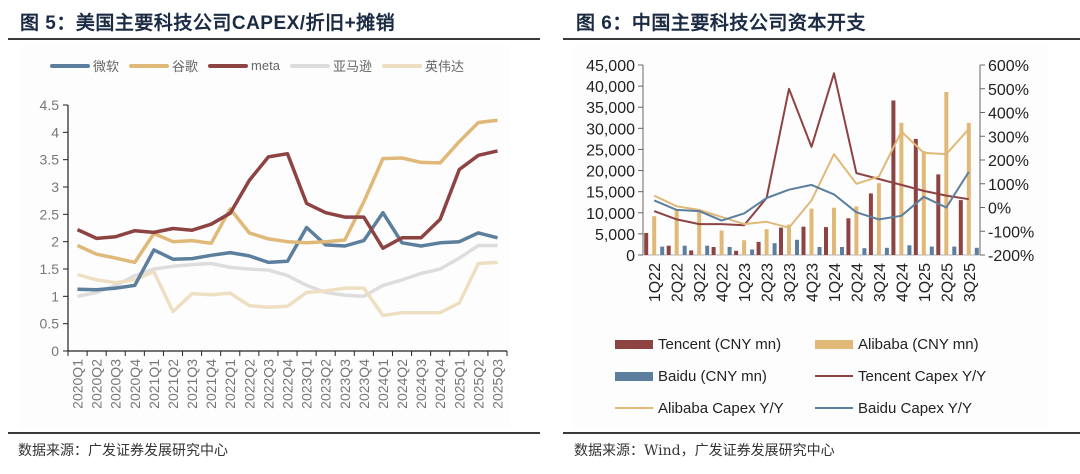 Image resolution: width=1080 pixels, height=474 pixels. Describe the element at coordinates (678, 282) in the screenshot. I see `x-tick-label: 2Q22` at that location.